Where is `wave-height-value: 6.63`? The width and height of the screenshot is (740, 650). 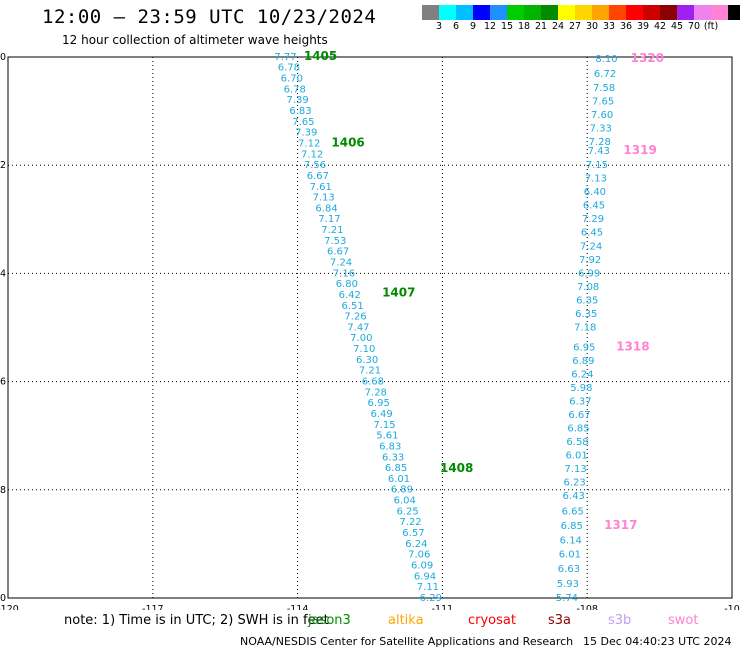
wave-height-value: 6.63 is located at coordinates (569, 569).